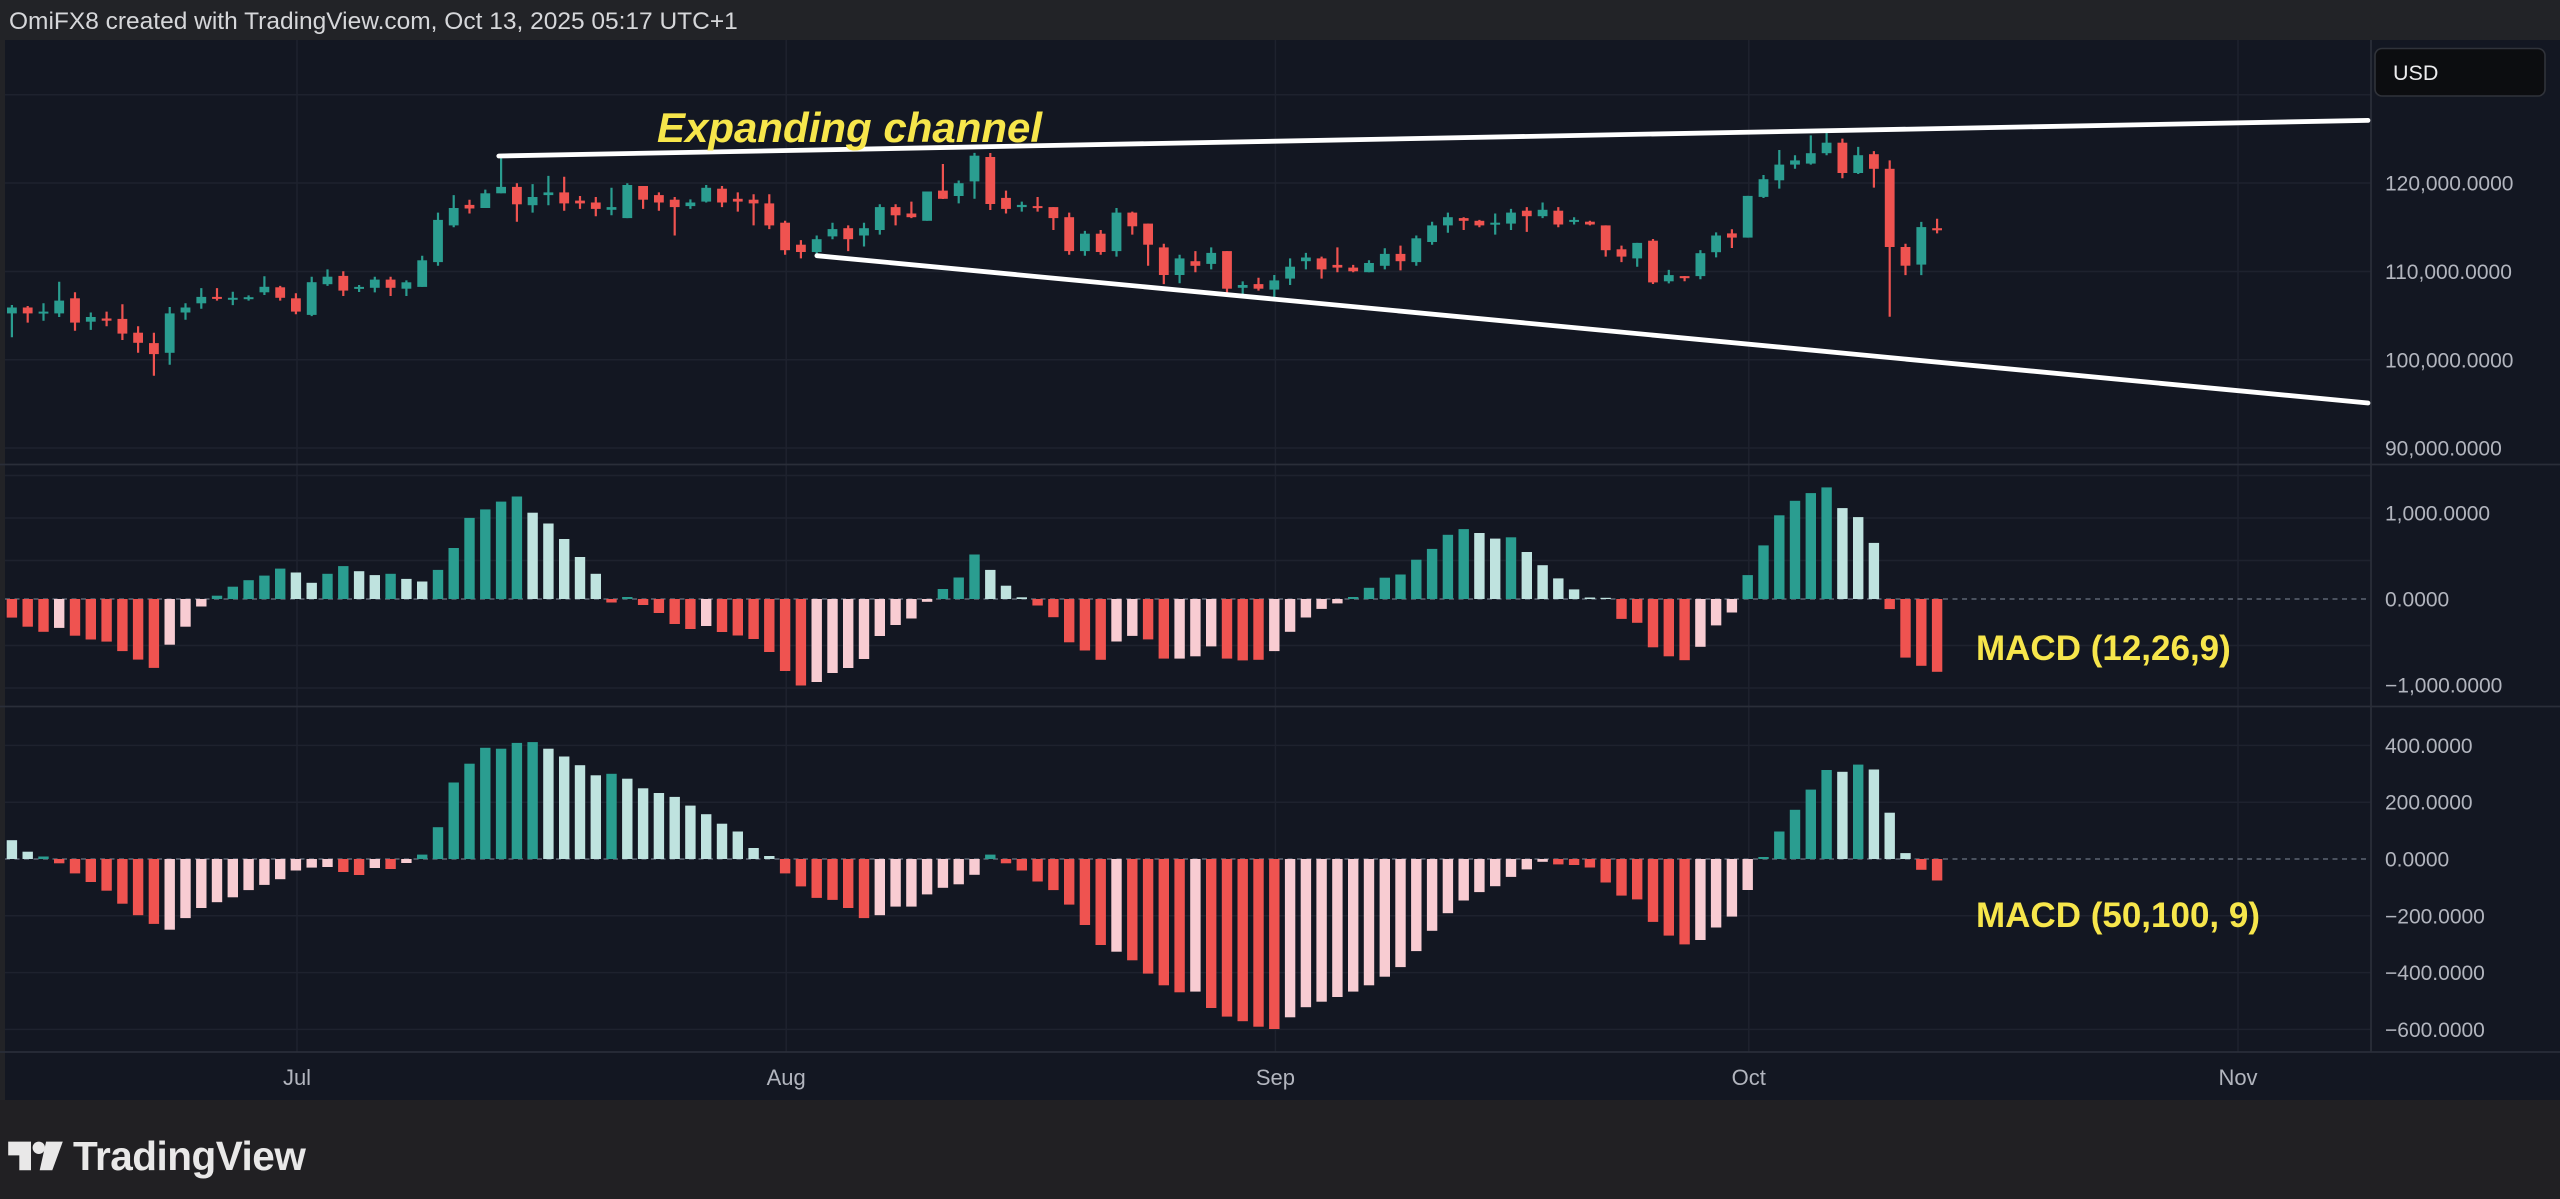 The height and width of the screenshot is (1199, 2560). I want to click on svg-text: −1,000.0000, so click(2443, 686).